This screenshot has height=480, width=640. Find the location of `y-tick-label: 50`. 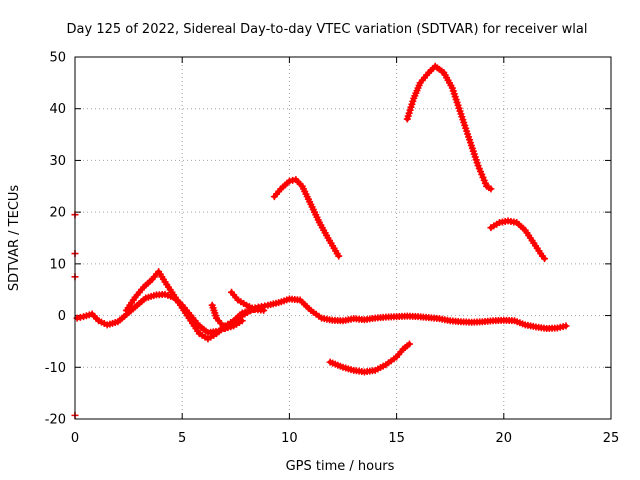

y-tick-label: 50 is located at coordinates (57, 58).